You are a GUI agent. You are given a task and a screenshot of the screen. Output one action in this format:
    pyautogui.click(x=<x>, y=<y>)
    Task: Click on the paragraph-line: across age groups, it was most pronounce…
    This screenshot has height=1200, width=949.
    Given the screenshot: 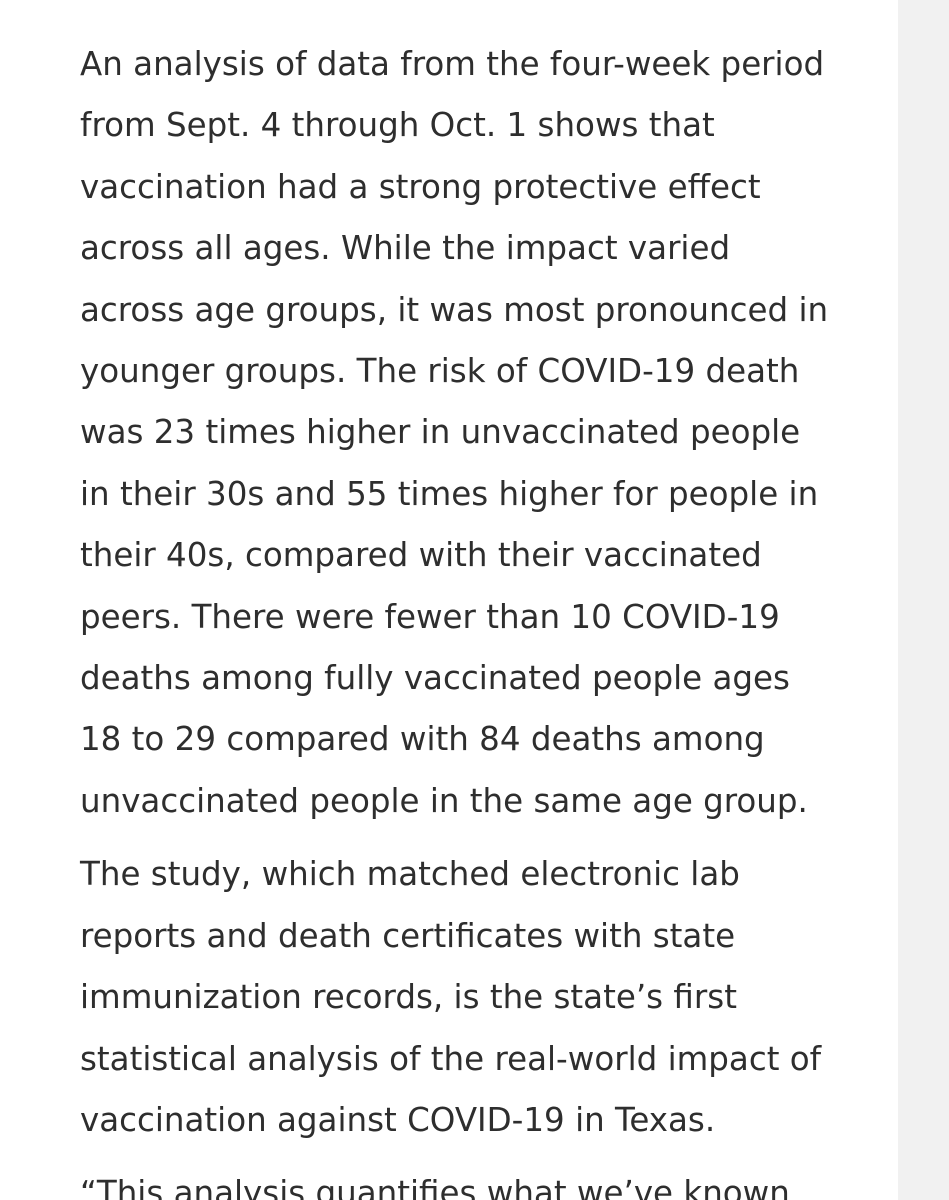 What is the action you would take?
    pyautogui.click(x=454, y=309)
    